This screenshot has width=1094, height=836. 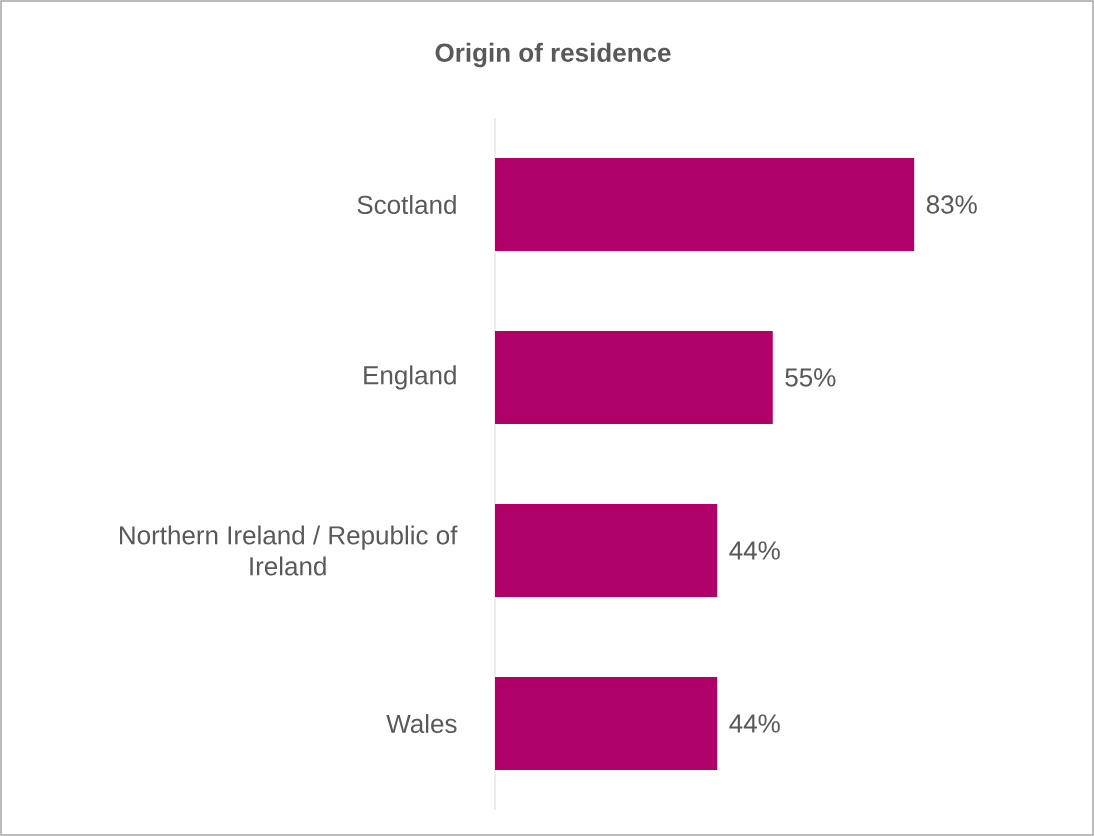 What do you see at coordinates (951, 204) in the screenshot?
I see `data-label: 83%` at bounding box center [951, 204].